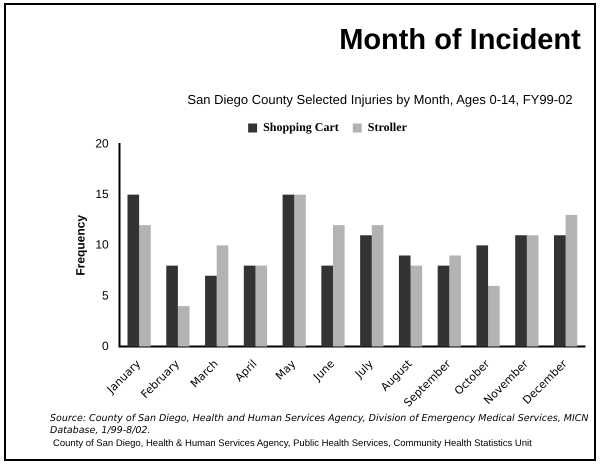 The width and height of the screenshot is (605, 466). I want to click on y-axis-title: Frequency, so click(81, 245).